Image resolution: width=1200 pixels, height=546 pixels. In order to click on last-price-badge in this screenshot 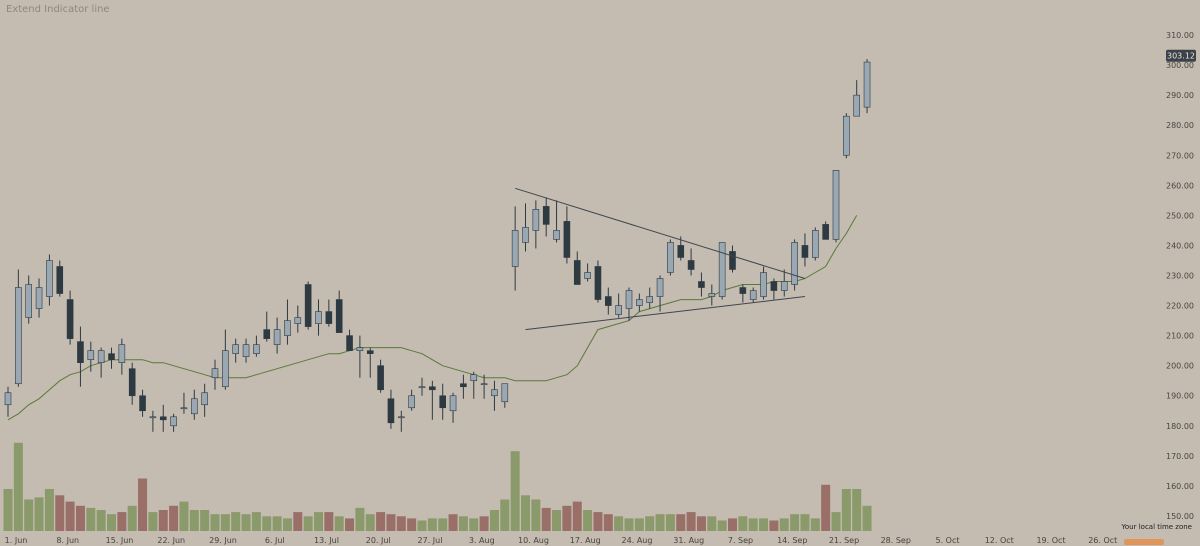, I will do `click(1181, 55)`.